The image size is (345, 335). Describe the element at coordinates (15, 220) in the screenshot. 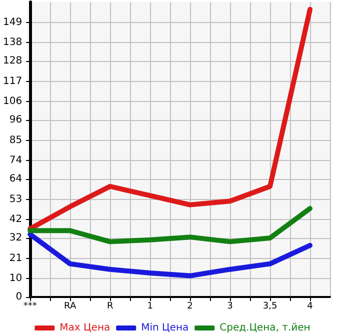

I see `y-tick-label: 42` at that location.